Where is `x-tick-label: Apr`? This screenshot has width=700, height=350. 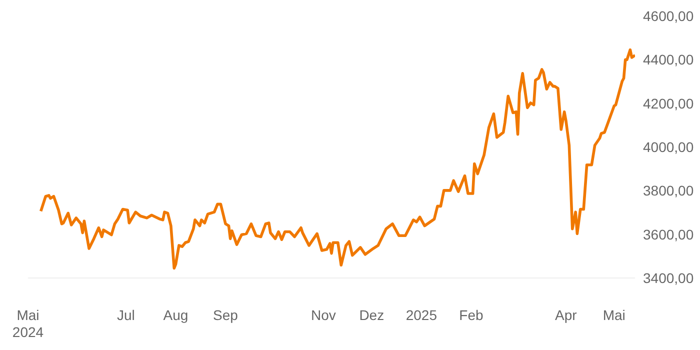
x-tick-label: Apr is located at coordinates (566, 315).